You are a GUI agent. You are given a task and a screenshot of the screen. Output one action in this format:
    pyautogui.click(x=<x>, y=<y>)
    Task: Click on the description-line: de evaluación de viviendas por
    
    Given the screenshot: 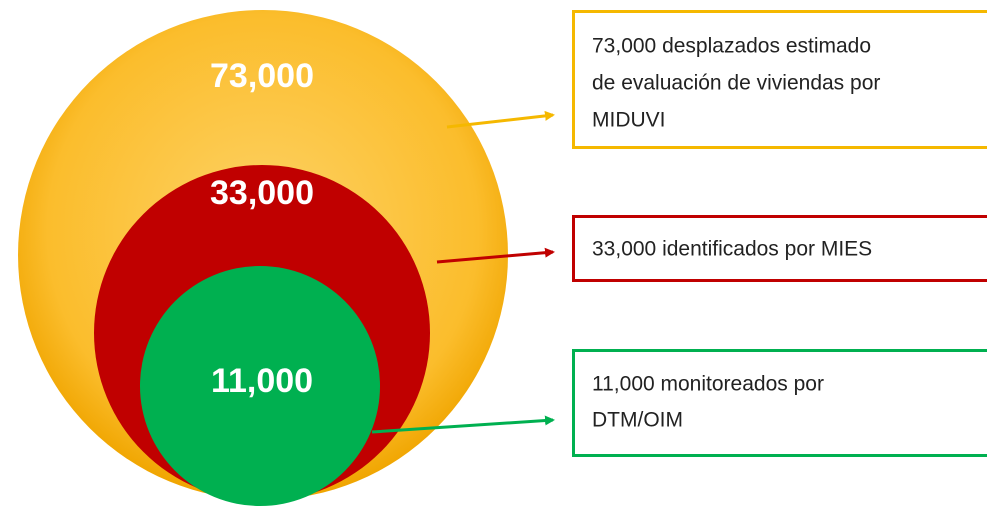 What is the action you would take?
    pyautogui.click(x=736, y=83)
    